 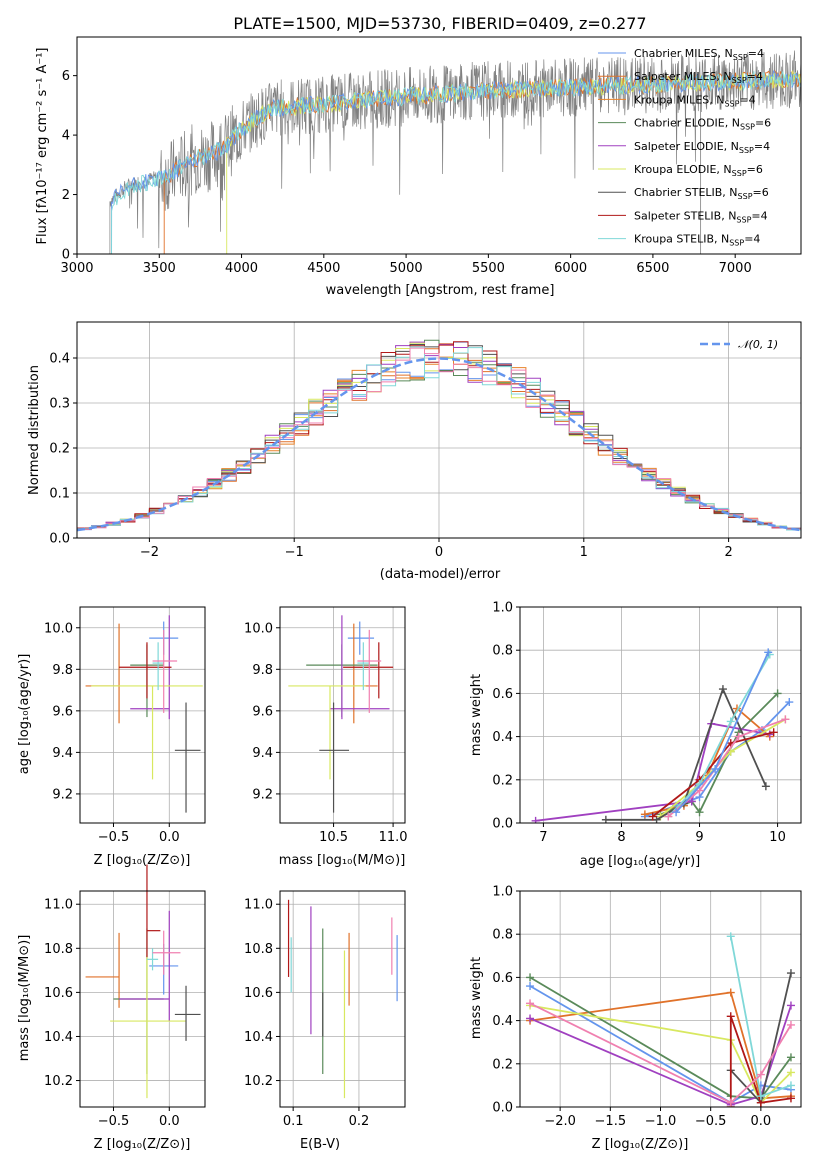 I want to click on mass-vs-metallicity-ylabel: mass [log₁₀(M/M⊙)], so click(x=24, y=998).